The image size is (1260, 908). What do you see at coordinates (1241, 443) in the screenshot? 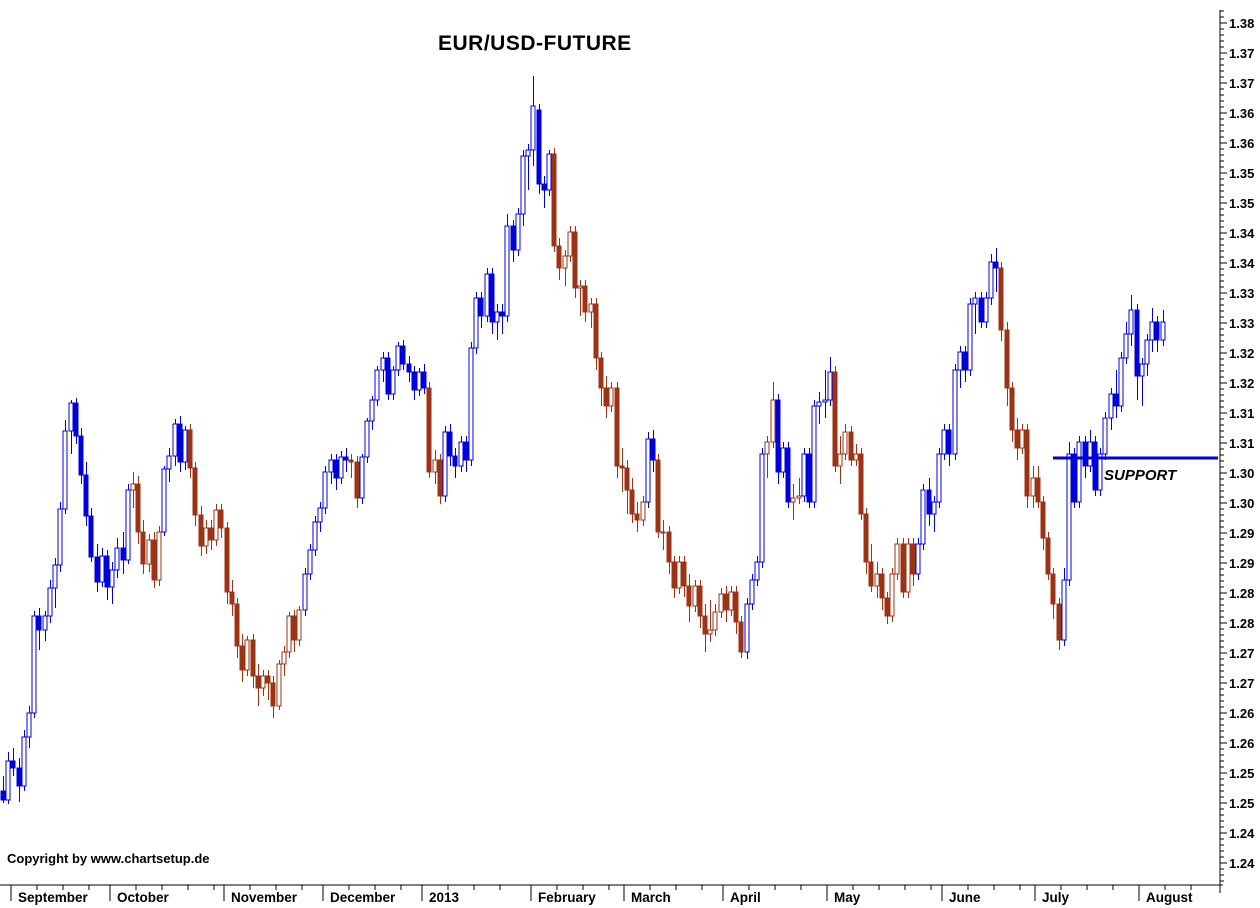
I see `y-axis-label: 1.31` at bounding box center [1241, 443].